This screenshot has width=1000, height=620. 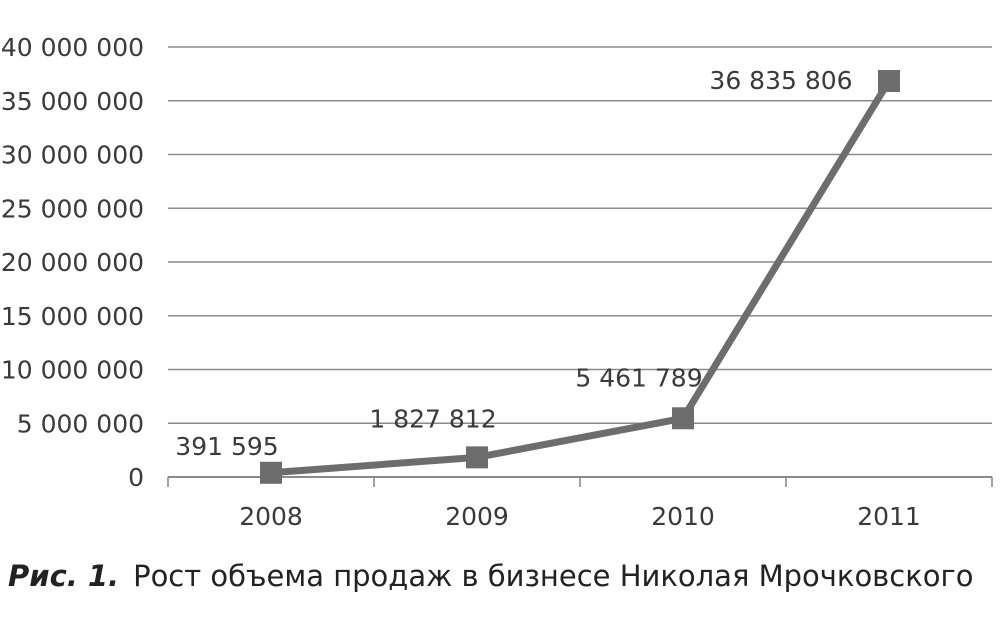 What do you see at coordinates (780, 80) in the screenshot?
I see `data-label-3: 36 835 806` at bounding box center [780, 80].